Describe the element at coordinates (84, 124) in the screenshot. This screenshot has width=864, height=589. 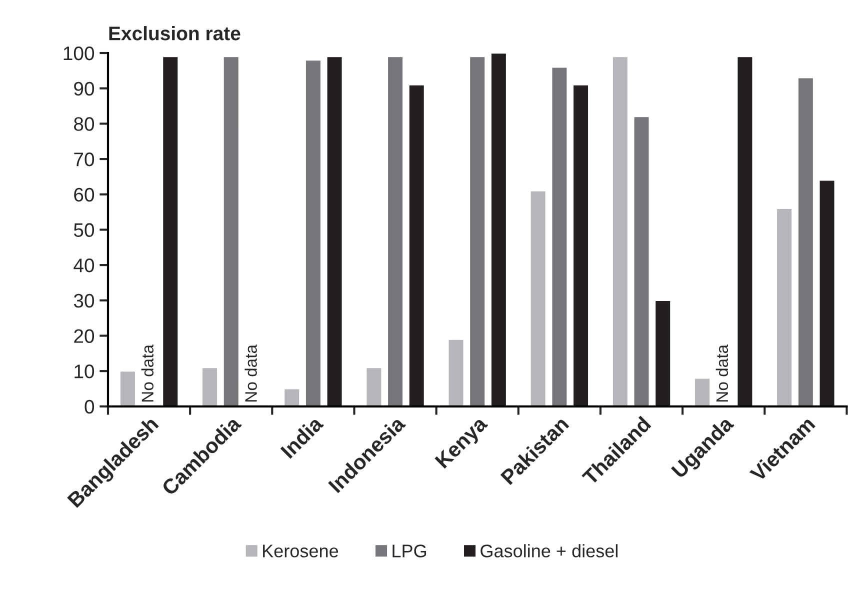
I see `y-tick-label: 80` at that location.